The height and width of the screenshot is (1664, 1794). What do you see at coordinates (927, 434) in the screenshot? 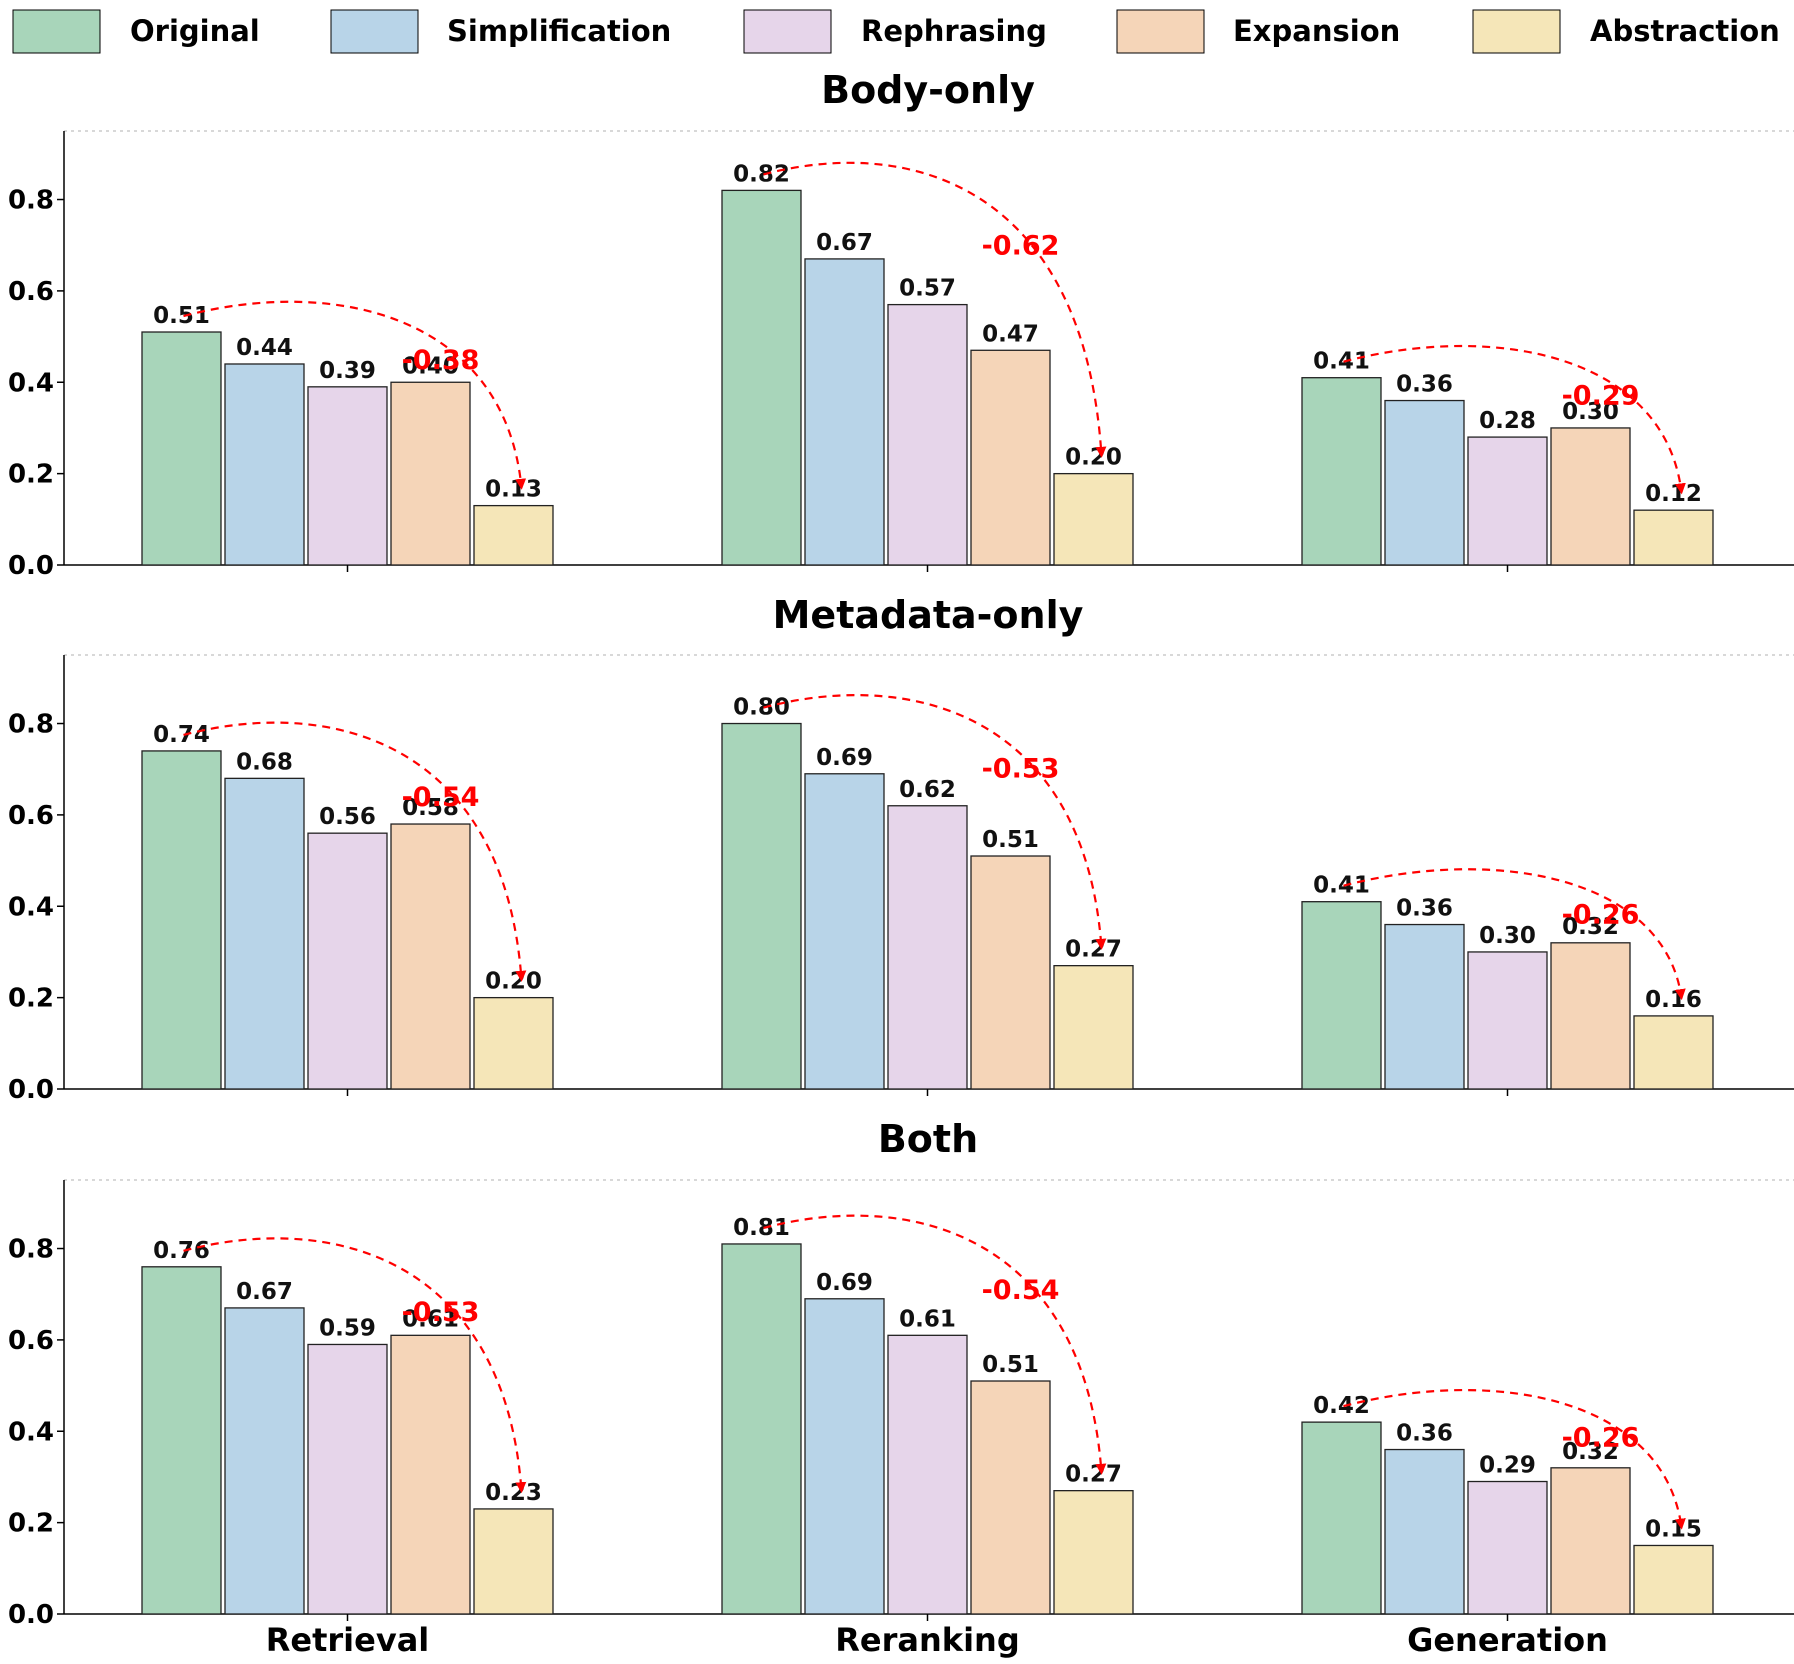
I see `bar-body-only-reranking-rephrasing` at bounding box center [927, 434].